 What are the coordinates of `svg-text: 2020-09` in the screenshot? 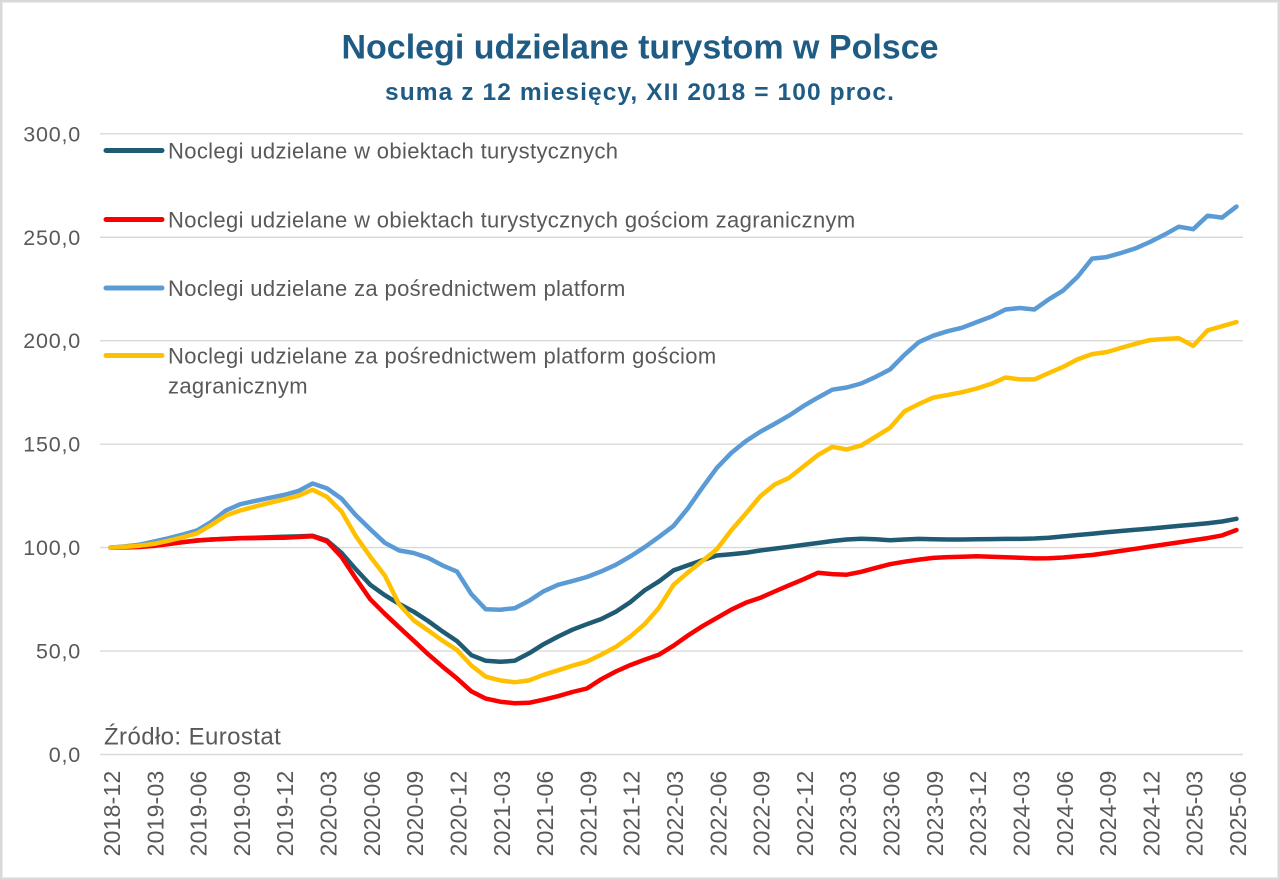 It's located at (415, 814).